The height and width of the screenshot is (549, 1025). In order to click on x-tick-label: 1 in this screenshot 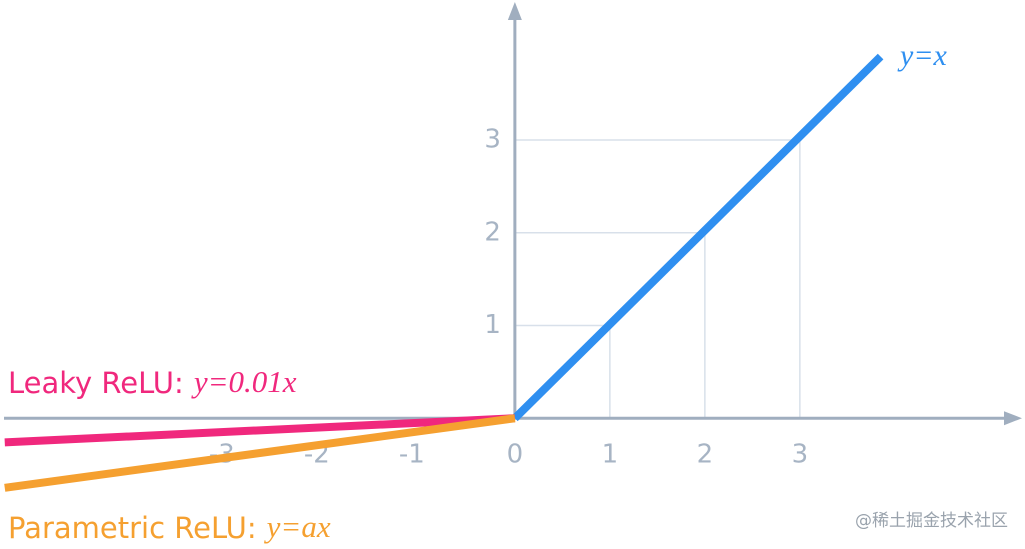, I will do `click(610, 455)`.